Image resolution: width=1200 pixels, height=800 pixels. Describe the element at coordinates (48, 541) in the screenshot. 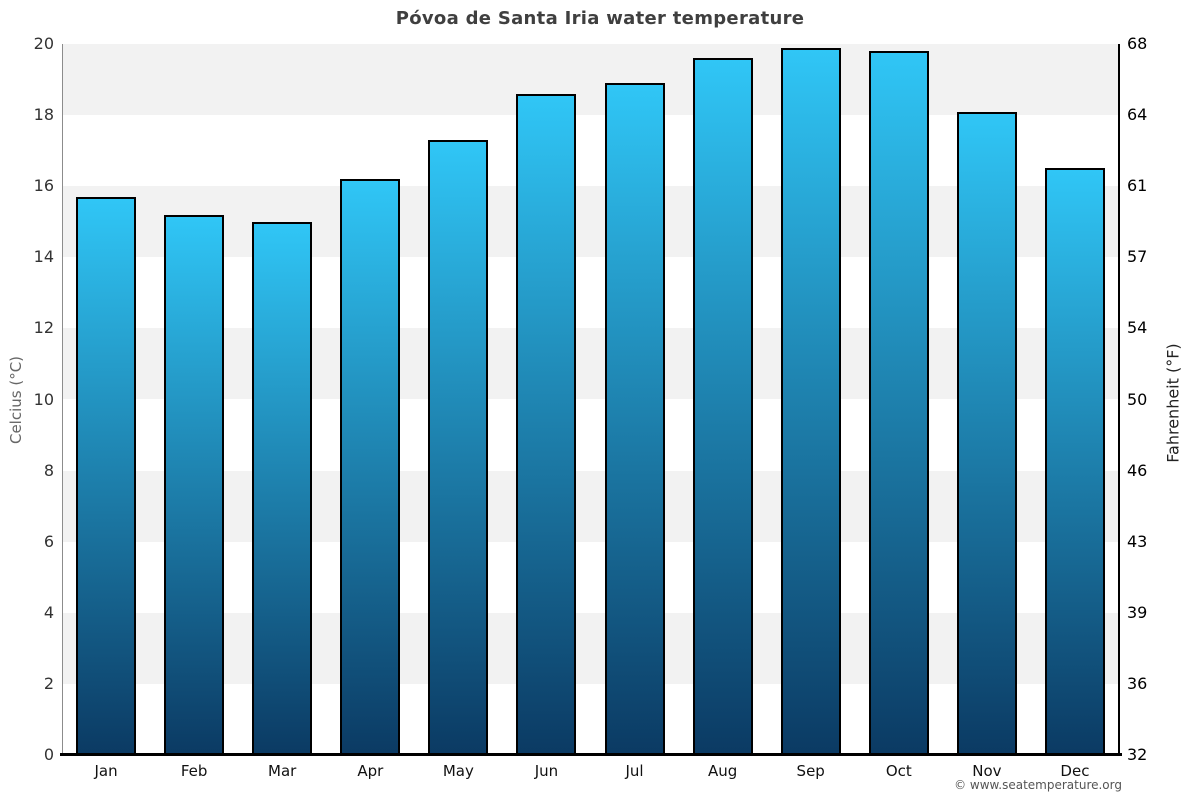

I see `y-tick-celsius-6: 6` at that location.